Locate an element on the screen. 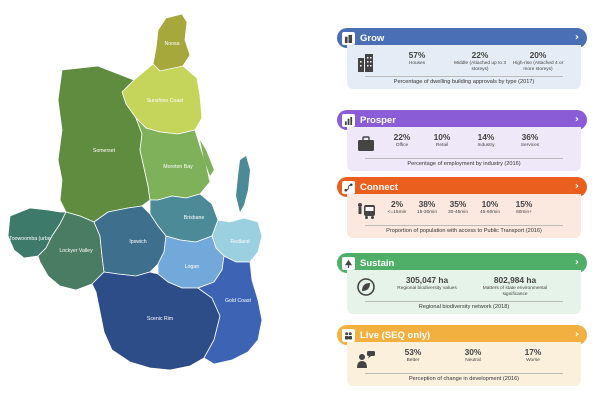 This screenshot has height=400, width=600. stat-item: 36% Services is located at coordinates (530, 140).